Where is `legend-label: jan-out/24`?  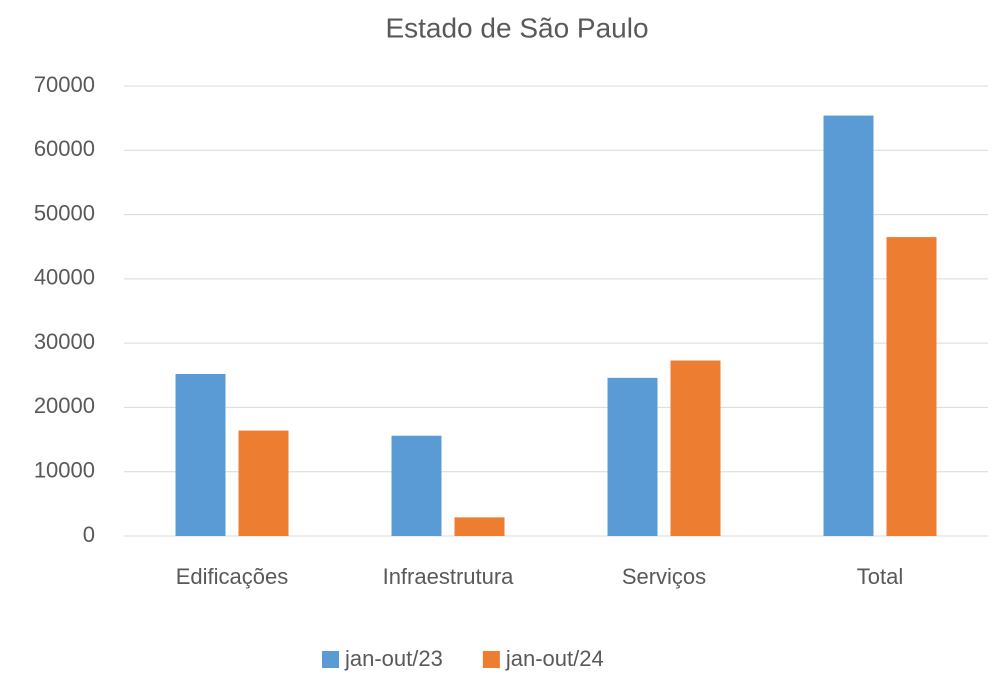
legend-label: jan-out/24 is located at coordinates (554, 658).